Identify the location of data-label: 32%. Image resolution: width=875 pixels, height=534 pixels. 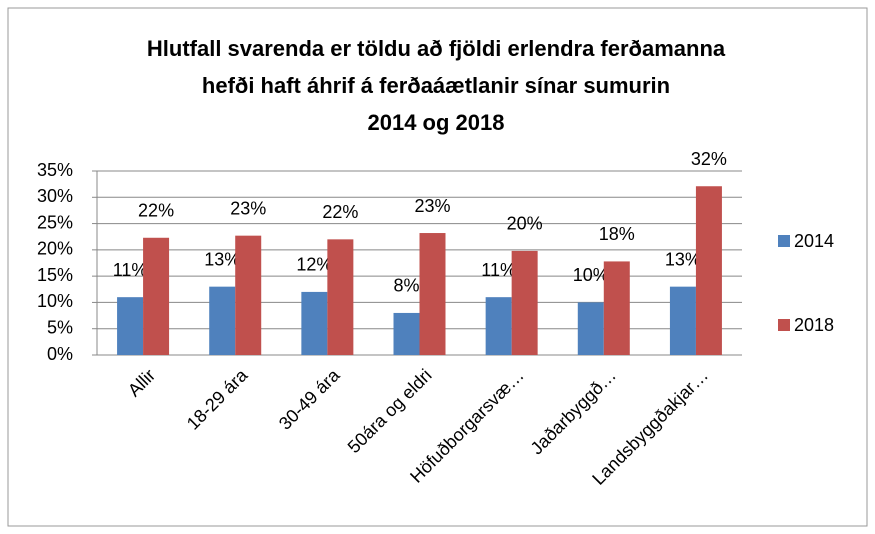
(709, 159).